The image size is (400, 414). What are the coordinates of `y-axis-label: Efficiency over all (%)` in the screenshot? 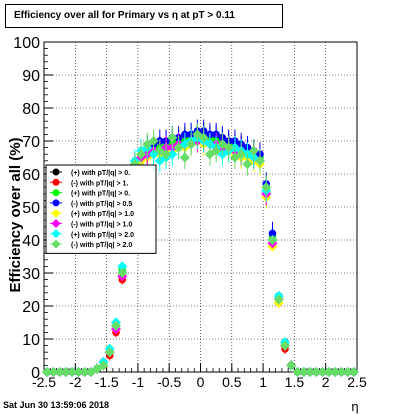 It's located at (15, 214).